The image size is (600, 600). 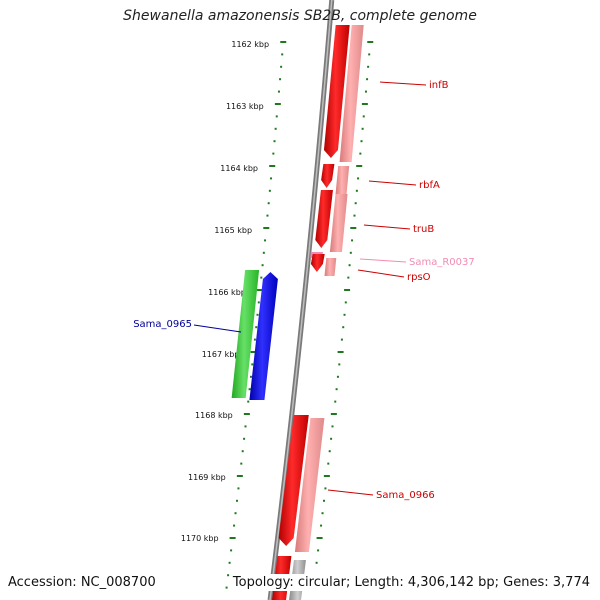 I want to click on kbp-label: 1165 kbp, so click(x=233, y=230).